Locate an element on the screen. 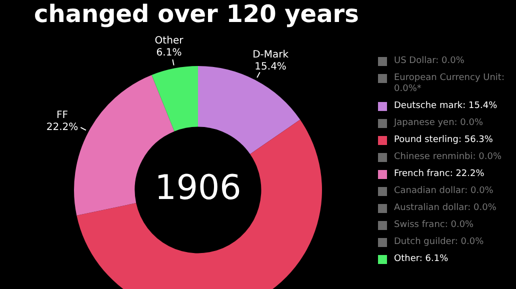  legend-label: European Currency Unit: 0.0%* is located at coordinates (450, 84).